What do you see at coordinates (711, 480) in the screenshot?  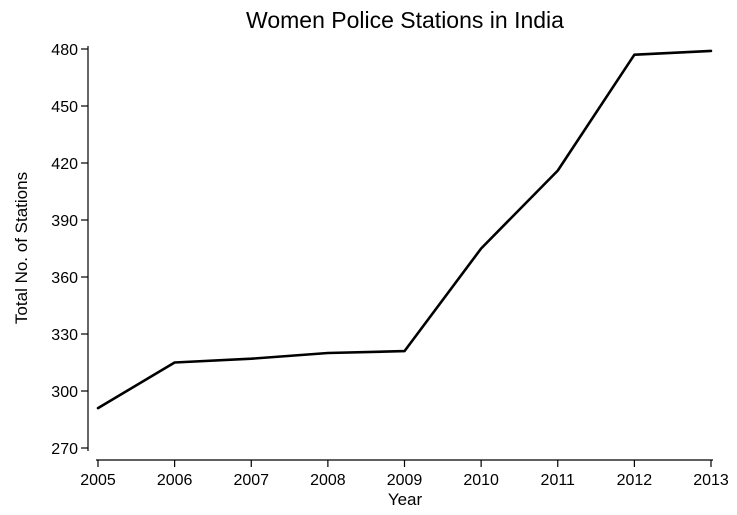 I see `x-tick-label: 2013` at bounding box center [711, 480].